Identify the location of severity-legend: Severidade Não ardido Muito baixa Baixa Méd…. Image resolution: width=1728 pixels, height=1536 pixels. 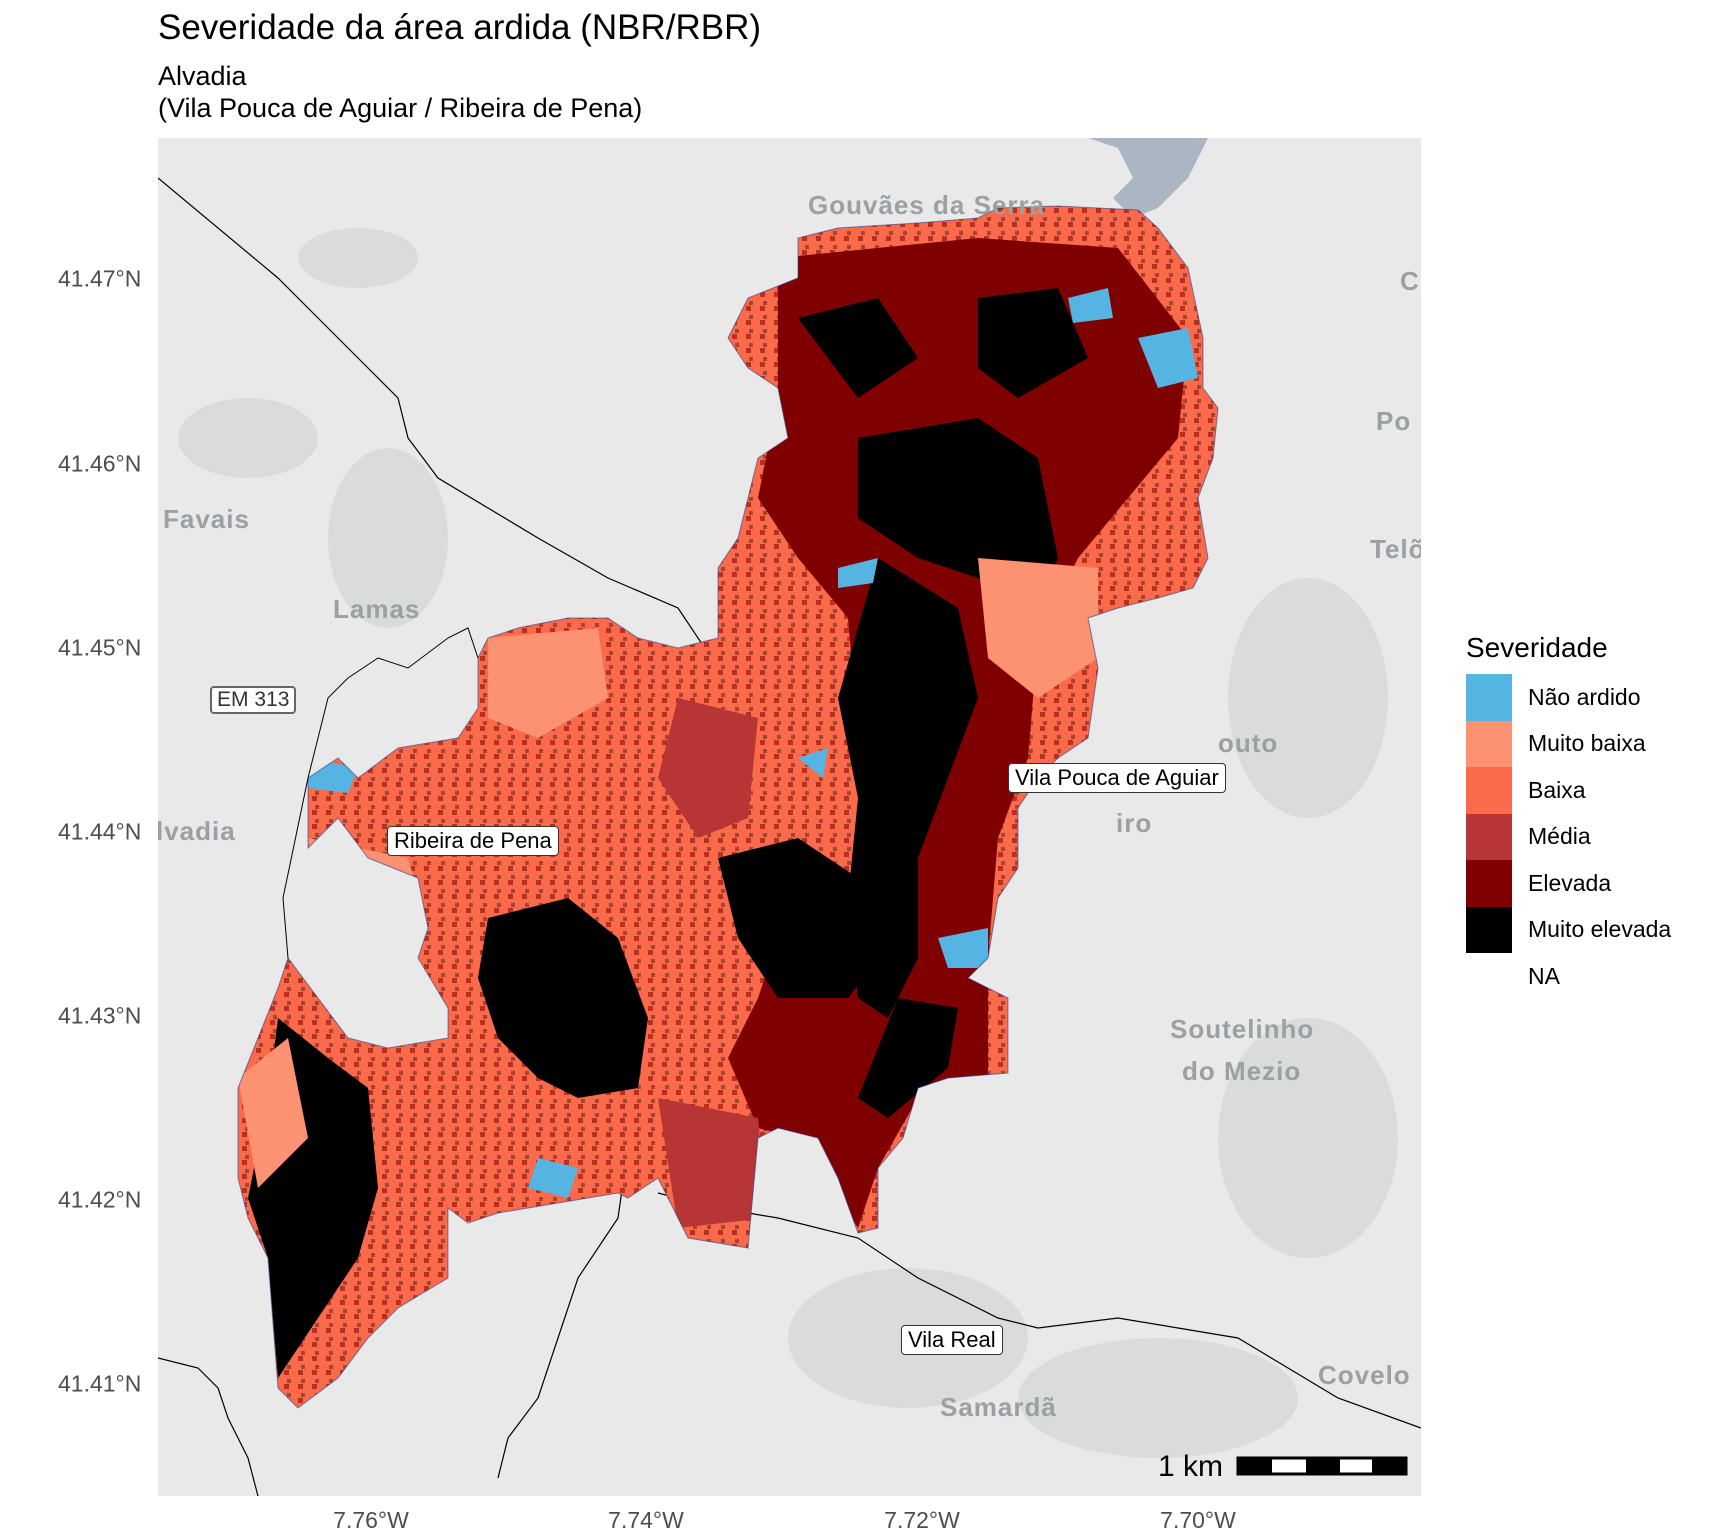
(1568, 816).